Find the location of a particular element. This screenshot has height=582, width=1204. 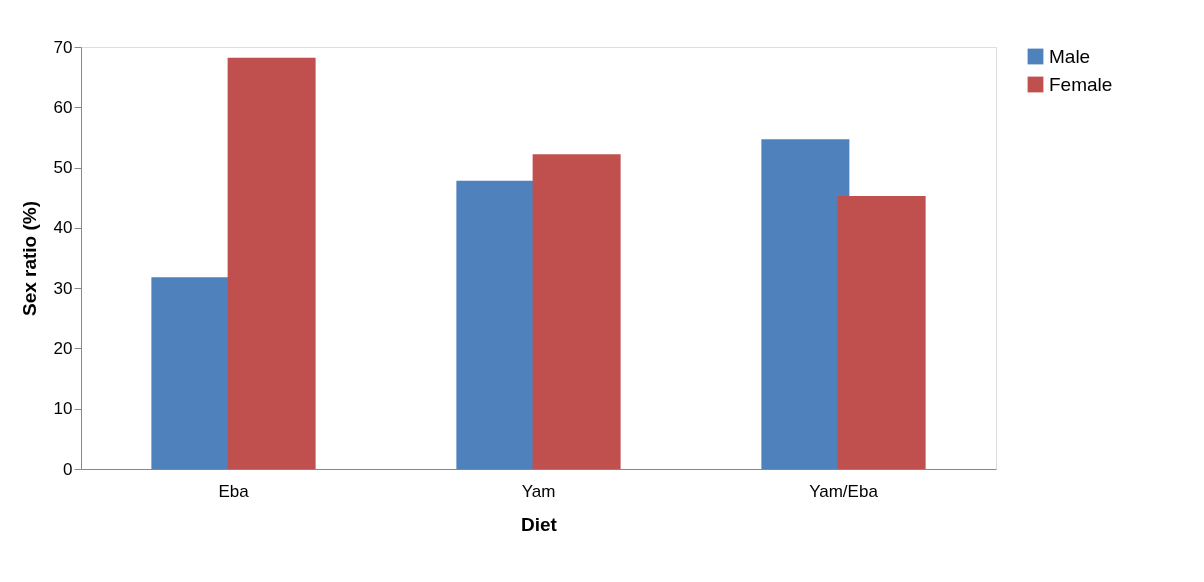

x-tick-label: Eba is located at coordinates (234, 491).